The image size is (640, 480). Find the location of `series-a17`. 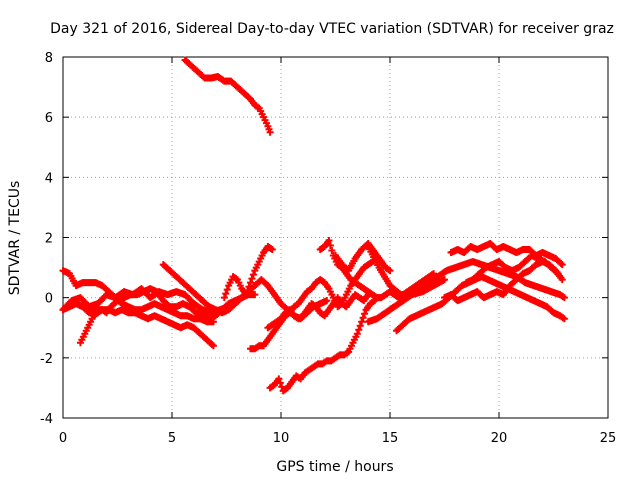

series-a17 is located at coordinates (406, 271).